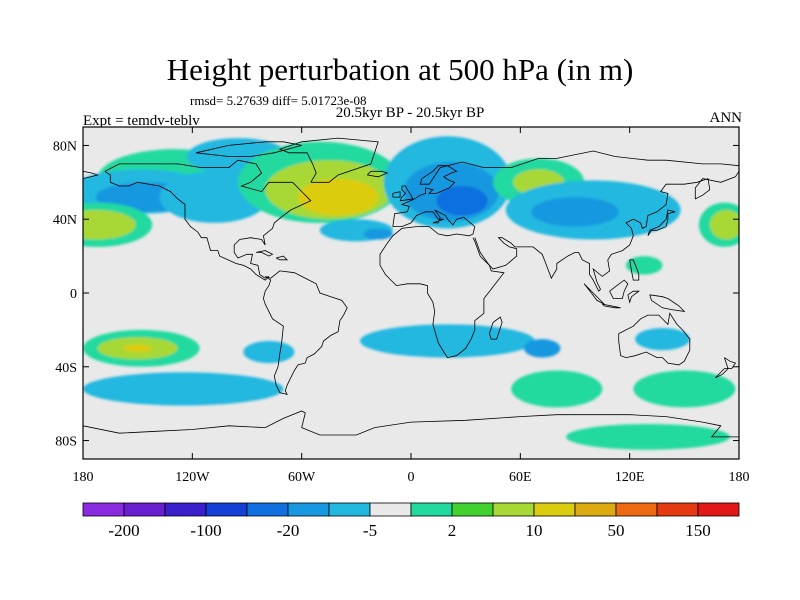 This screenshot has width=800, height=600. Describe the element at coordinates (534, 530) in the screenshot. I see `colorbar-label: 10` at that location.